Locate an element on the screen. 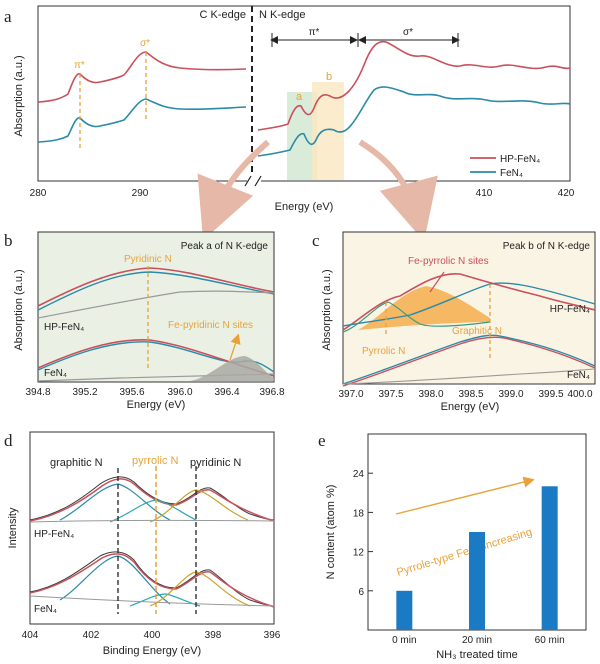  panel-e-ylabel: N content (atom %) is located at coordinates (331, 532).